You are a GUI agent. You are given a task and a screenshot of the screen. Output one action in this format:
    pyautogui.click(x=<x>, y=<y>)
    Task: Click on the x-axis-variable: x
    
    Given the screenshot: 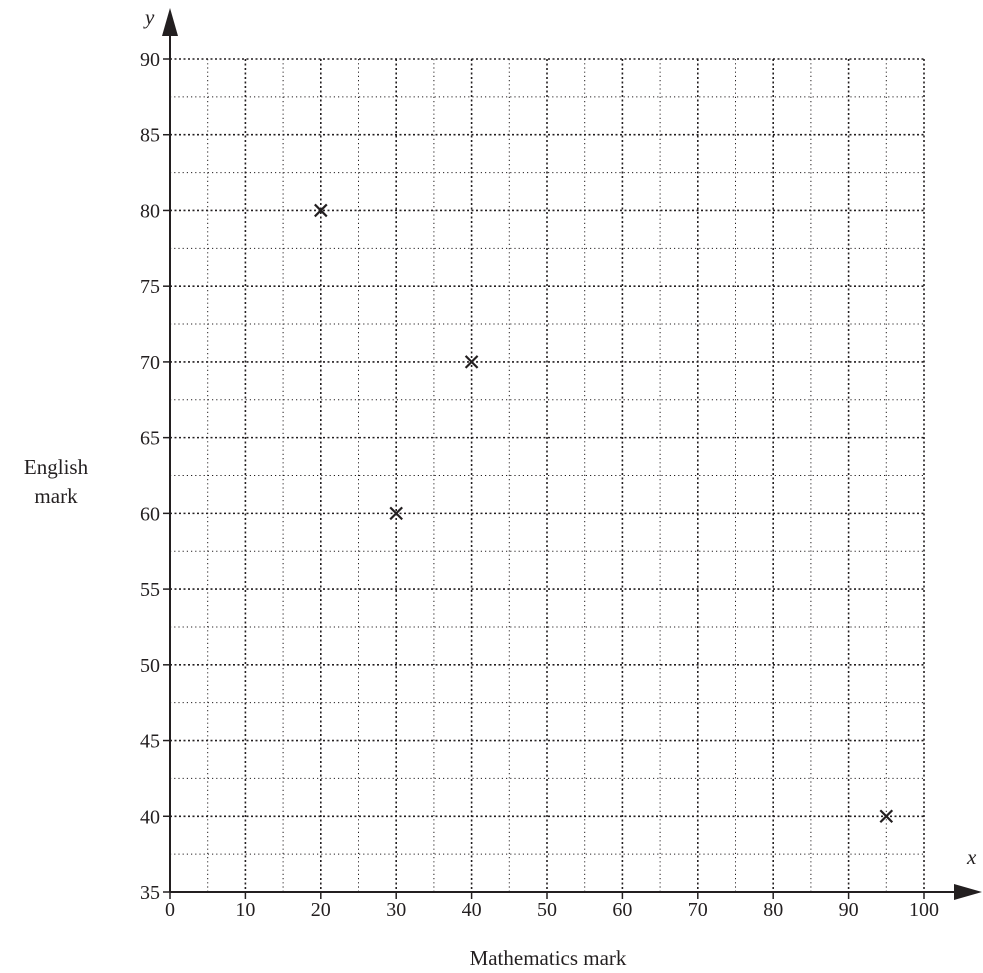 What is the action you would take?
    pyautogui.click(x=971, y=857)
    